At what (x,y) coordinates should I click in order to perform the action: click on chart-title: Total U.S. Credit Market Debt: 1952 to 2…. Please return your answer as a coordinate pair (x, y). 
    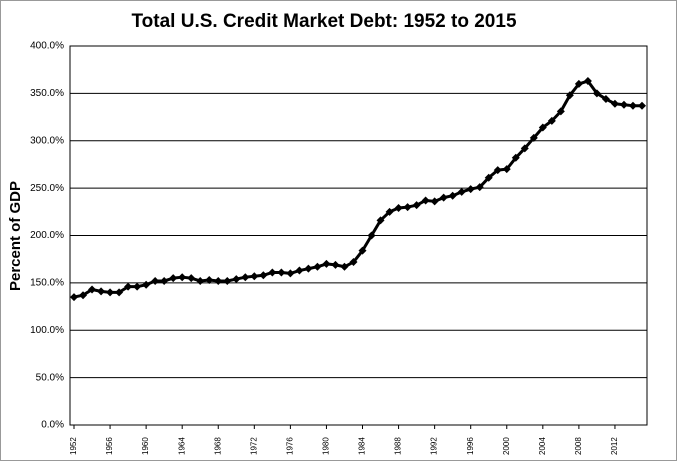
    Looking at the image, I should click on (323, 21).